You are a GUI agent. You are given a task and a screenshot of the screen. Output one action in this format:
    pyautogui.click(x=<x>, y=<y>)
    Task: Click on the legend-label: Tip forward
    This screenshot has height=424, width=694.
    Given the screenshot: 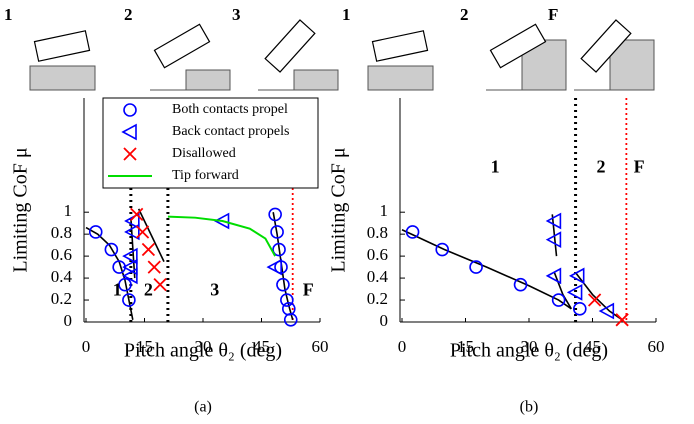 What is the action you would take?
    pyautogui.click(x=205, y=175)
    